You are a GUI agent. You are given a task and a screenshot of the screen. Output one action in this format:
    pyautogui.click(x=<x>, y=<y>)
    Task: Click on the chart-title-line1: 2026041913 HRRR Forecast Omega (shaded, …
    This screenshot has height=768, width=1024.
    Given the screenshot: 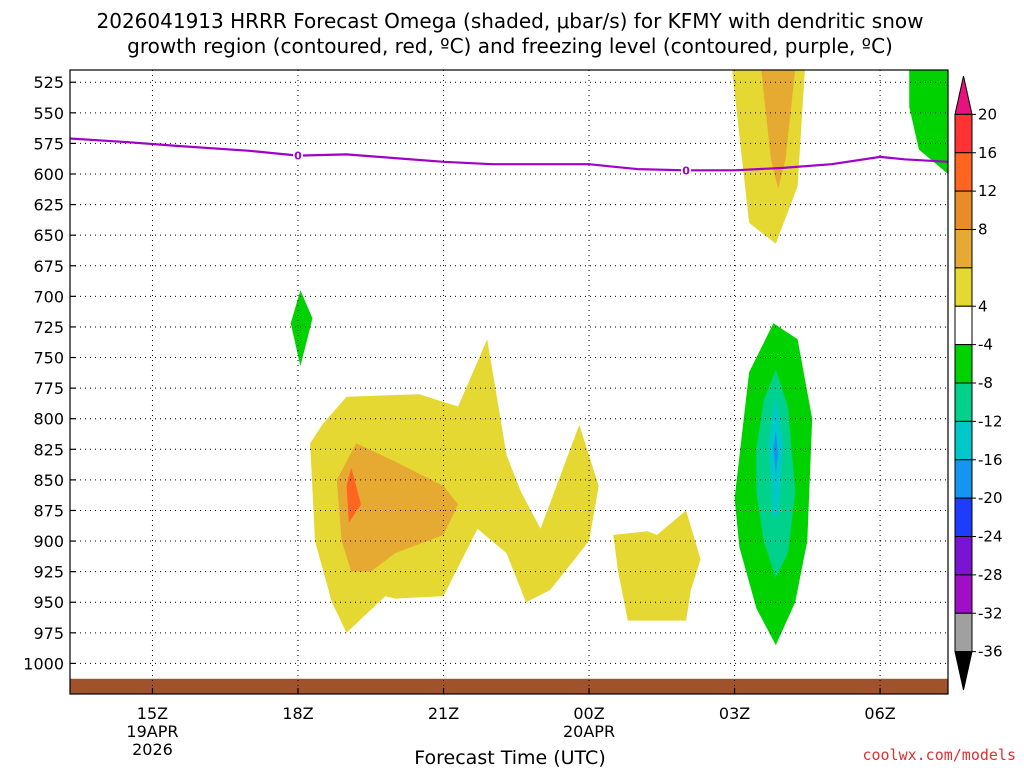 What is the action you would take?
    pyautogui.click(x=510, y=21)
    